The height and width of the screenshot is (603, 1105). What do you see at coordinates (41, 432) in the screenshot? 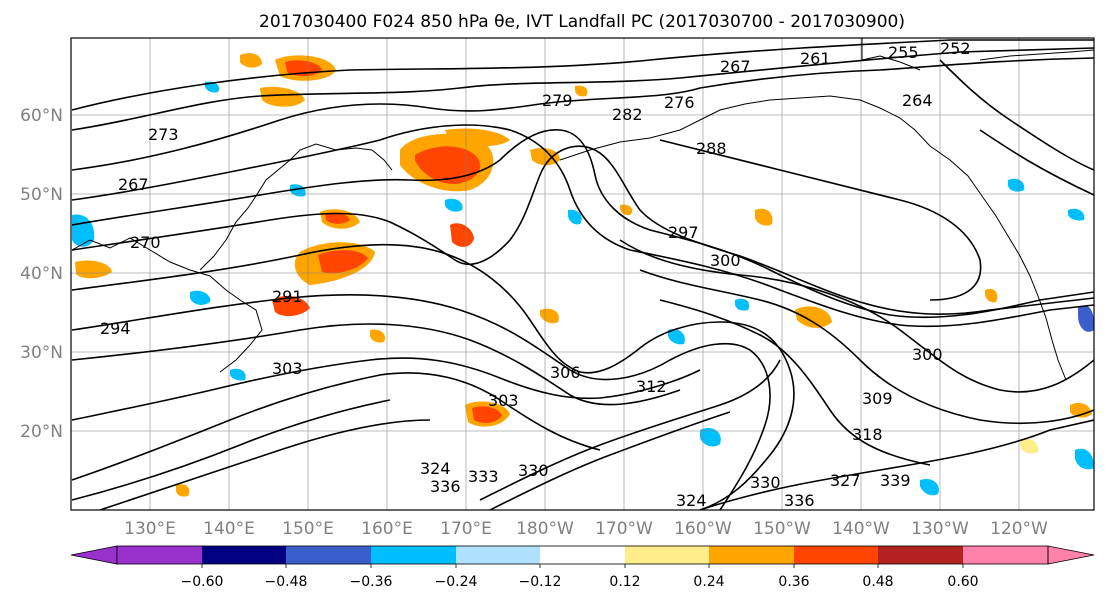
I see `lat-label: 20°N` at bounding box center [41, 432].